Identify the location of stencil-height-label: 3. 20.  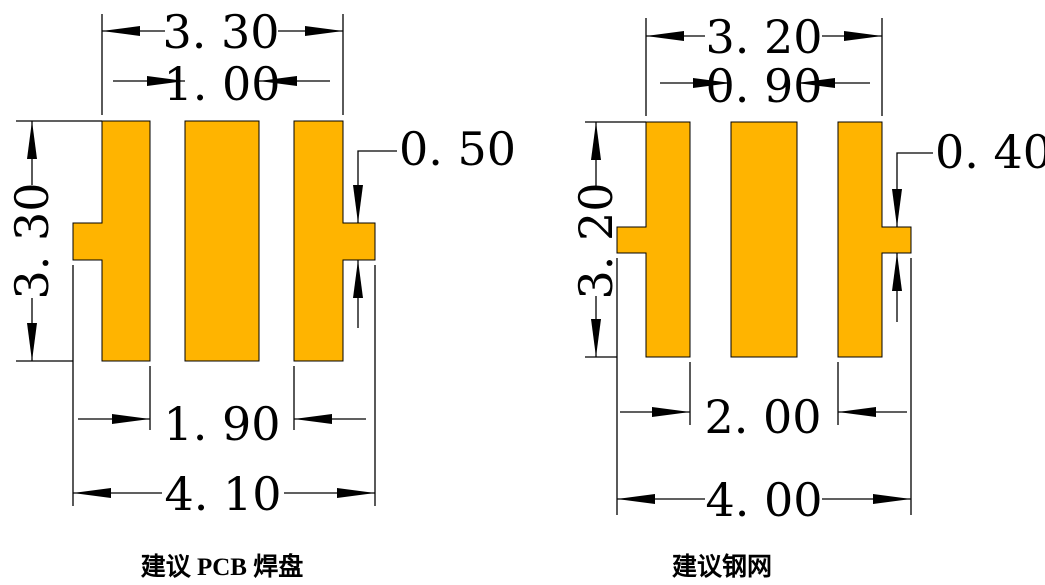
(596, 240).